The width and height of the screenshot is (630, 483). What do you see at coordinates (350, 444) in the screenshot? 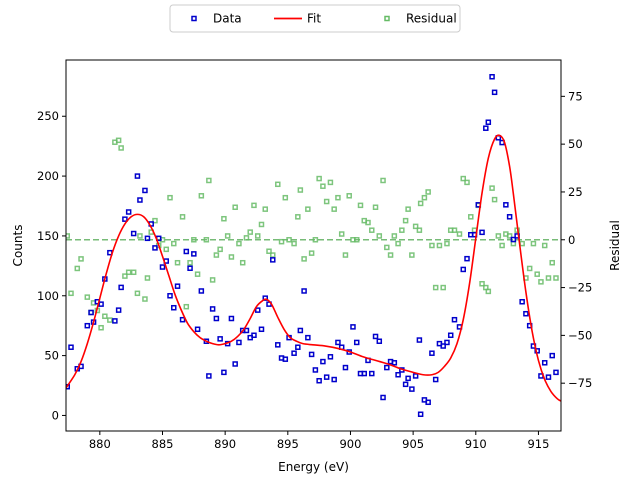
I see `x-tick-label: 900` at bounding box center [350, 444].